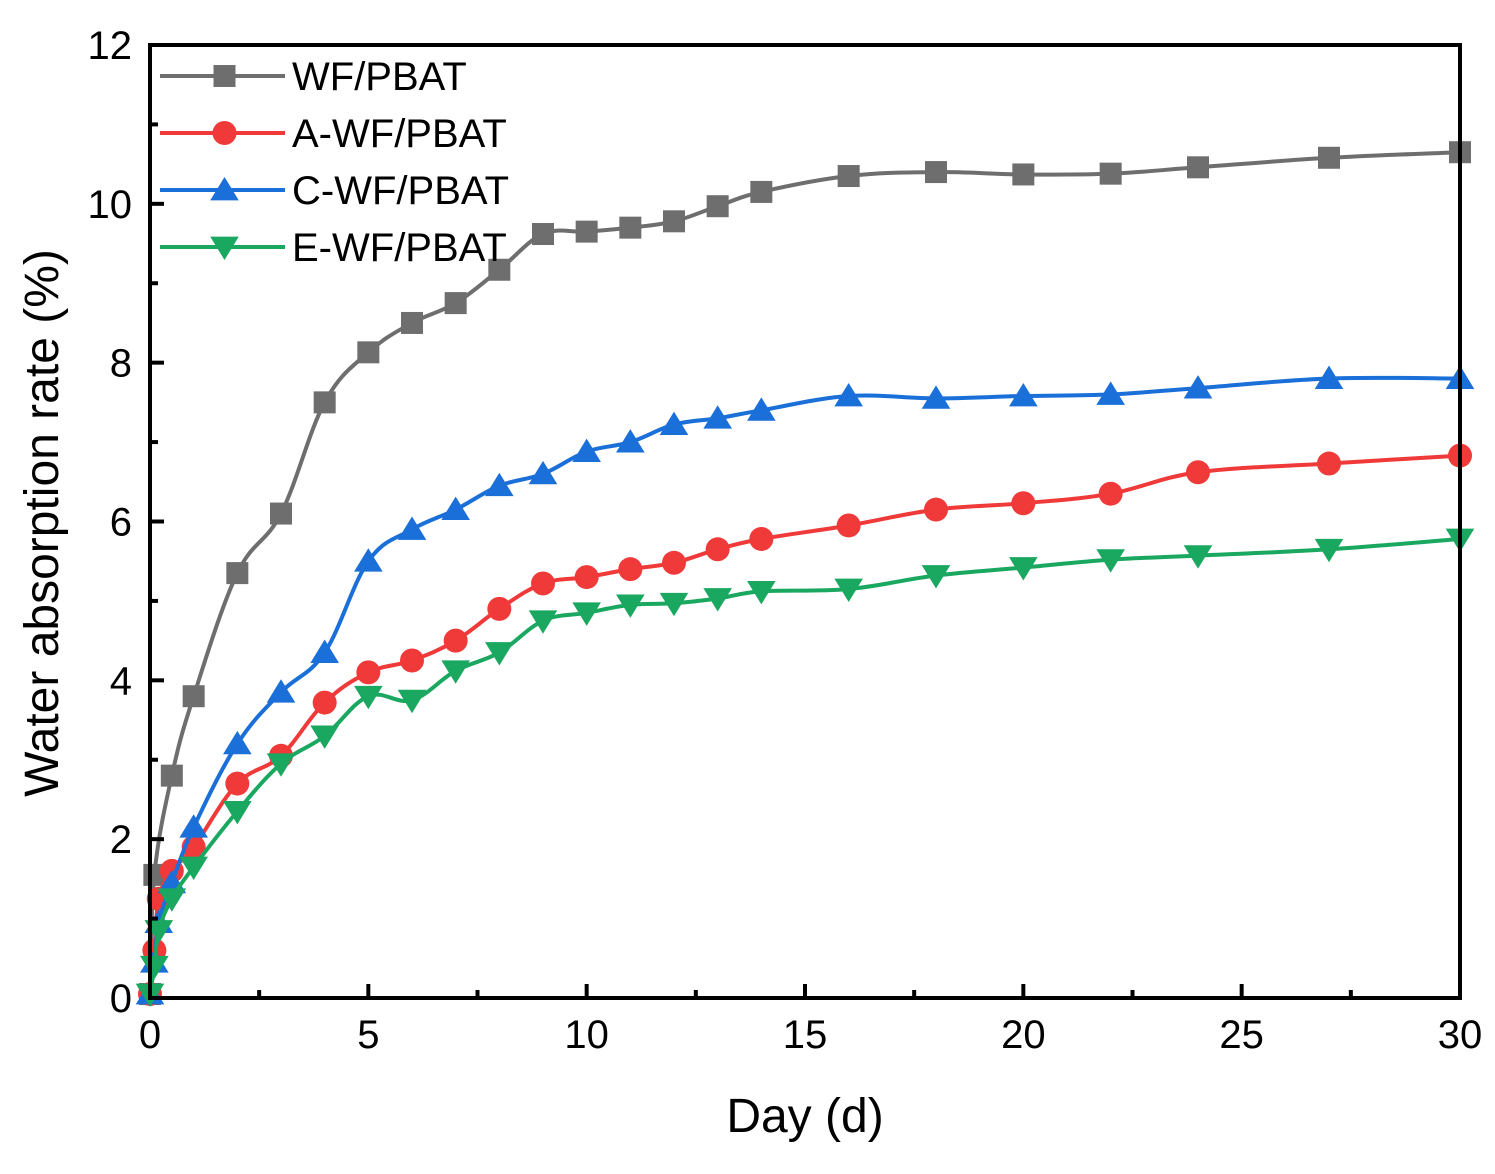 Image resolution: width=1495 pixels, height=1174 pixels. I want to click on x-tick-label: 10, so click(586, 1035).